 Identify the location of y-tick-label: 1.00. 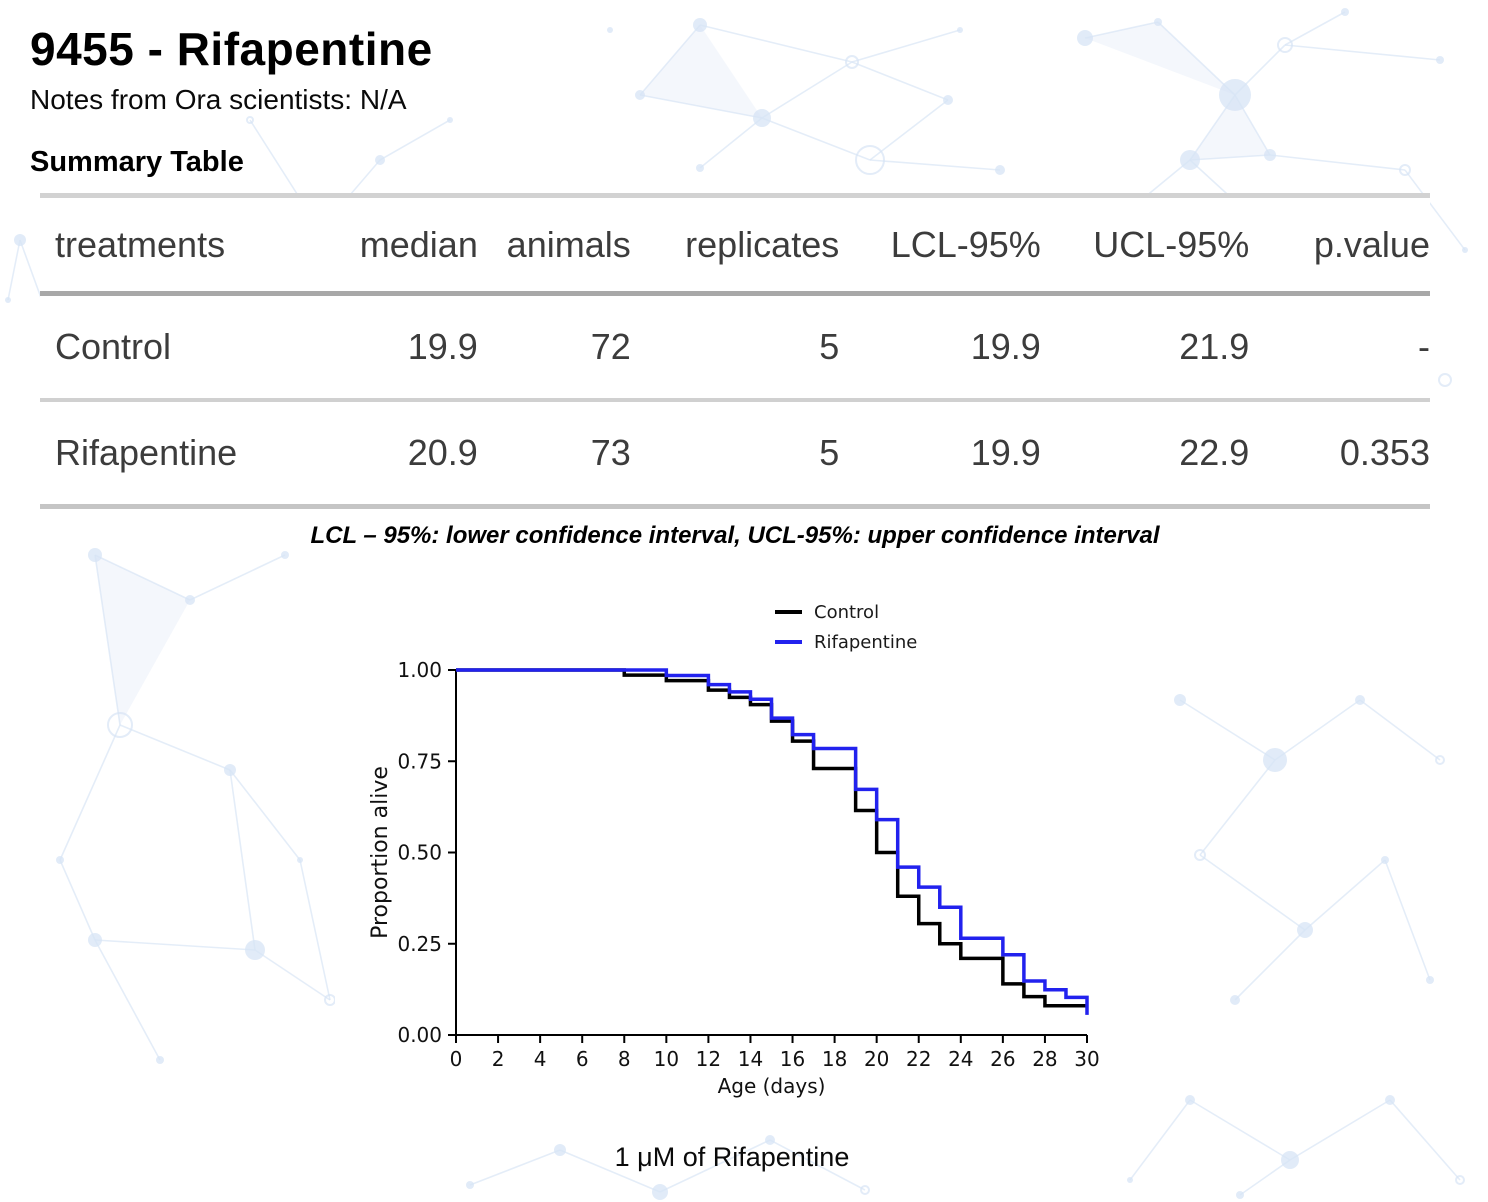
(419, 670).